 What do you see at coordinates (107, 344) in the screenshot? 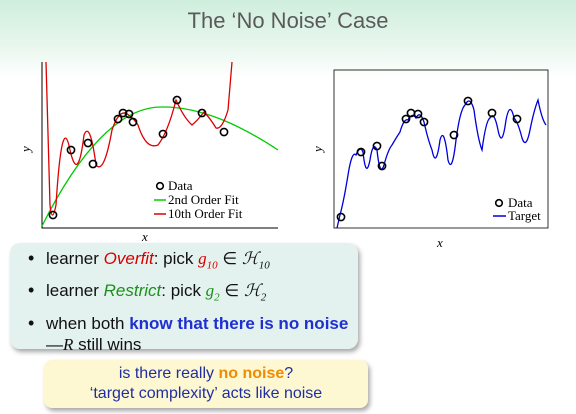
I see `bullet-text: still wins` at bounding box center [107, 344].